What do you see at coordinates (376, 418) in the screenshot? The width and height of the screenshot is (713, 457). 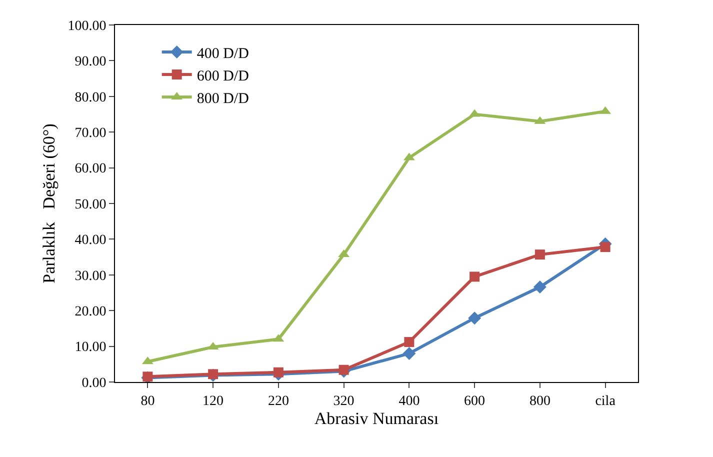 I see `x-axis-title: Abrasiv Numarası` at bounding box center [376, 418].